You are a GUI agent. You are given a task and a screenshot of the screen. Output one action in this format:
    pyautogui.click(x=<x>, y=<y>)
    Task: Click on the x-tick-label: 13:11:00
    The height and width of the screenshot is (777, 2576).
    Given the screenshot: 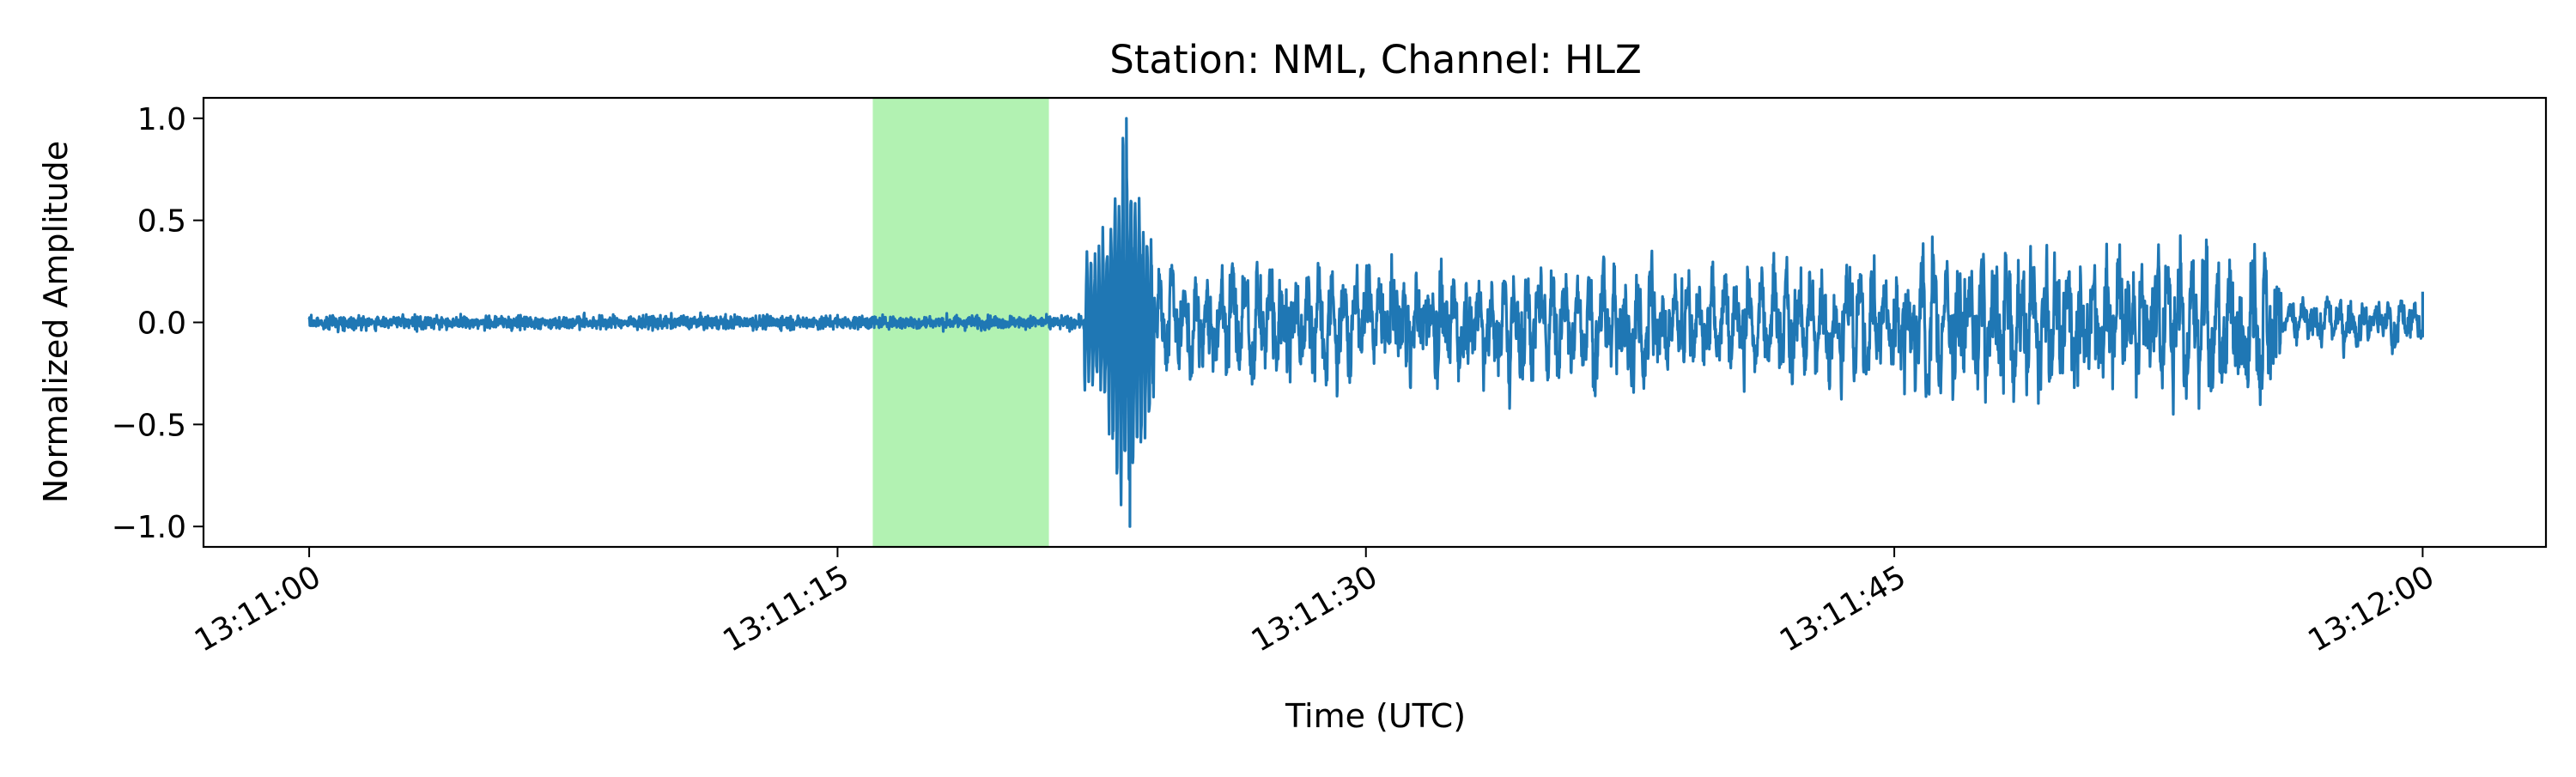 What is the action you would take?
    pyautogui.click(x=258, y=609)
    